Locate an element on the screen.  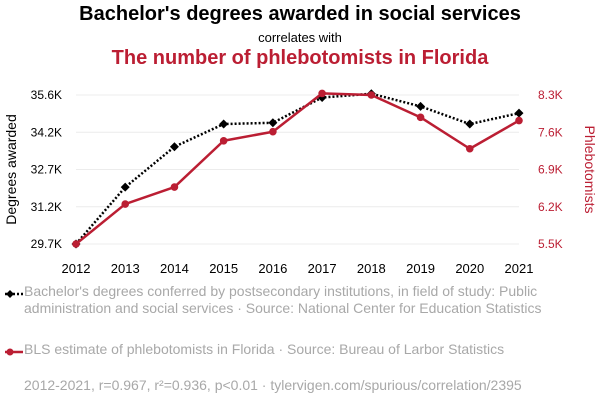
y-tick-right: 7.6K is located at coordinates (550, 132).